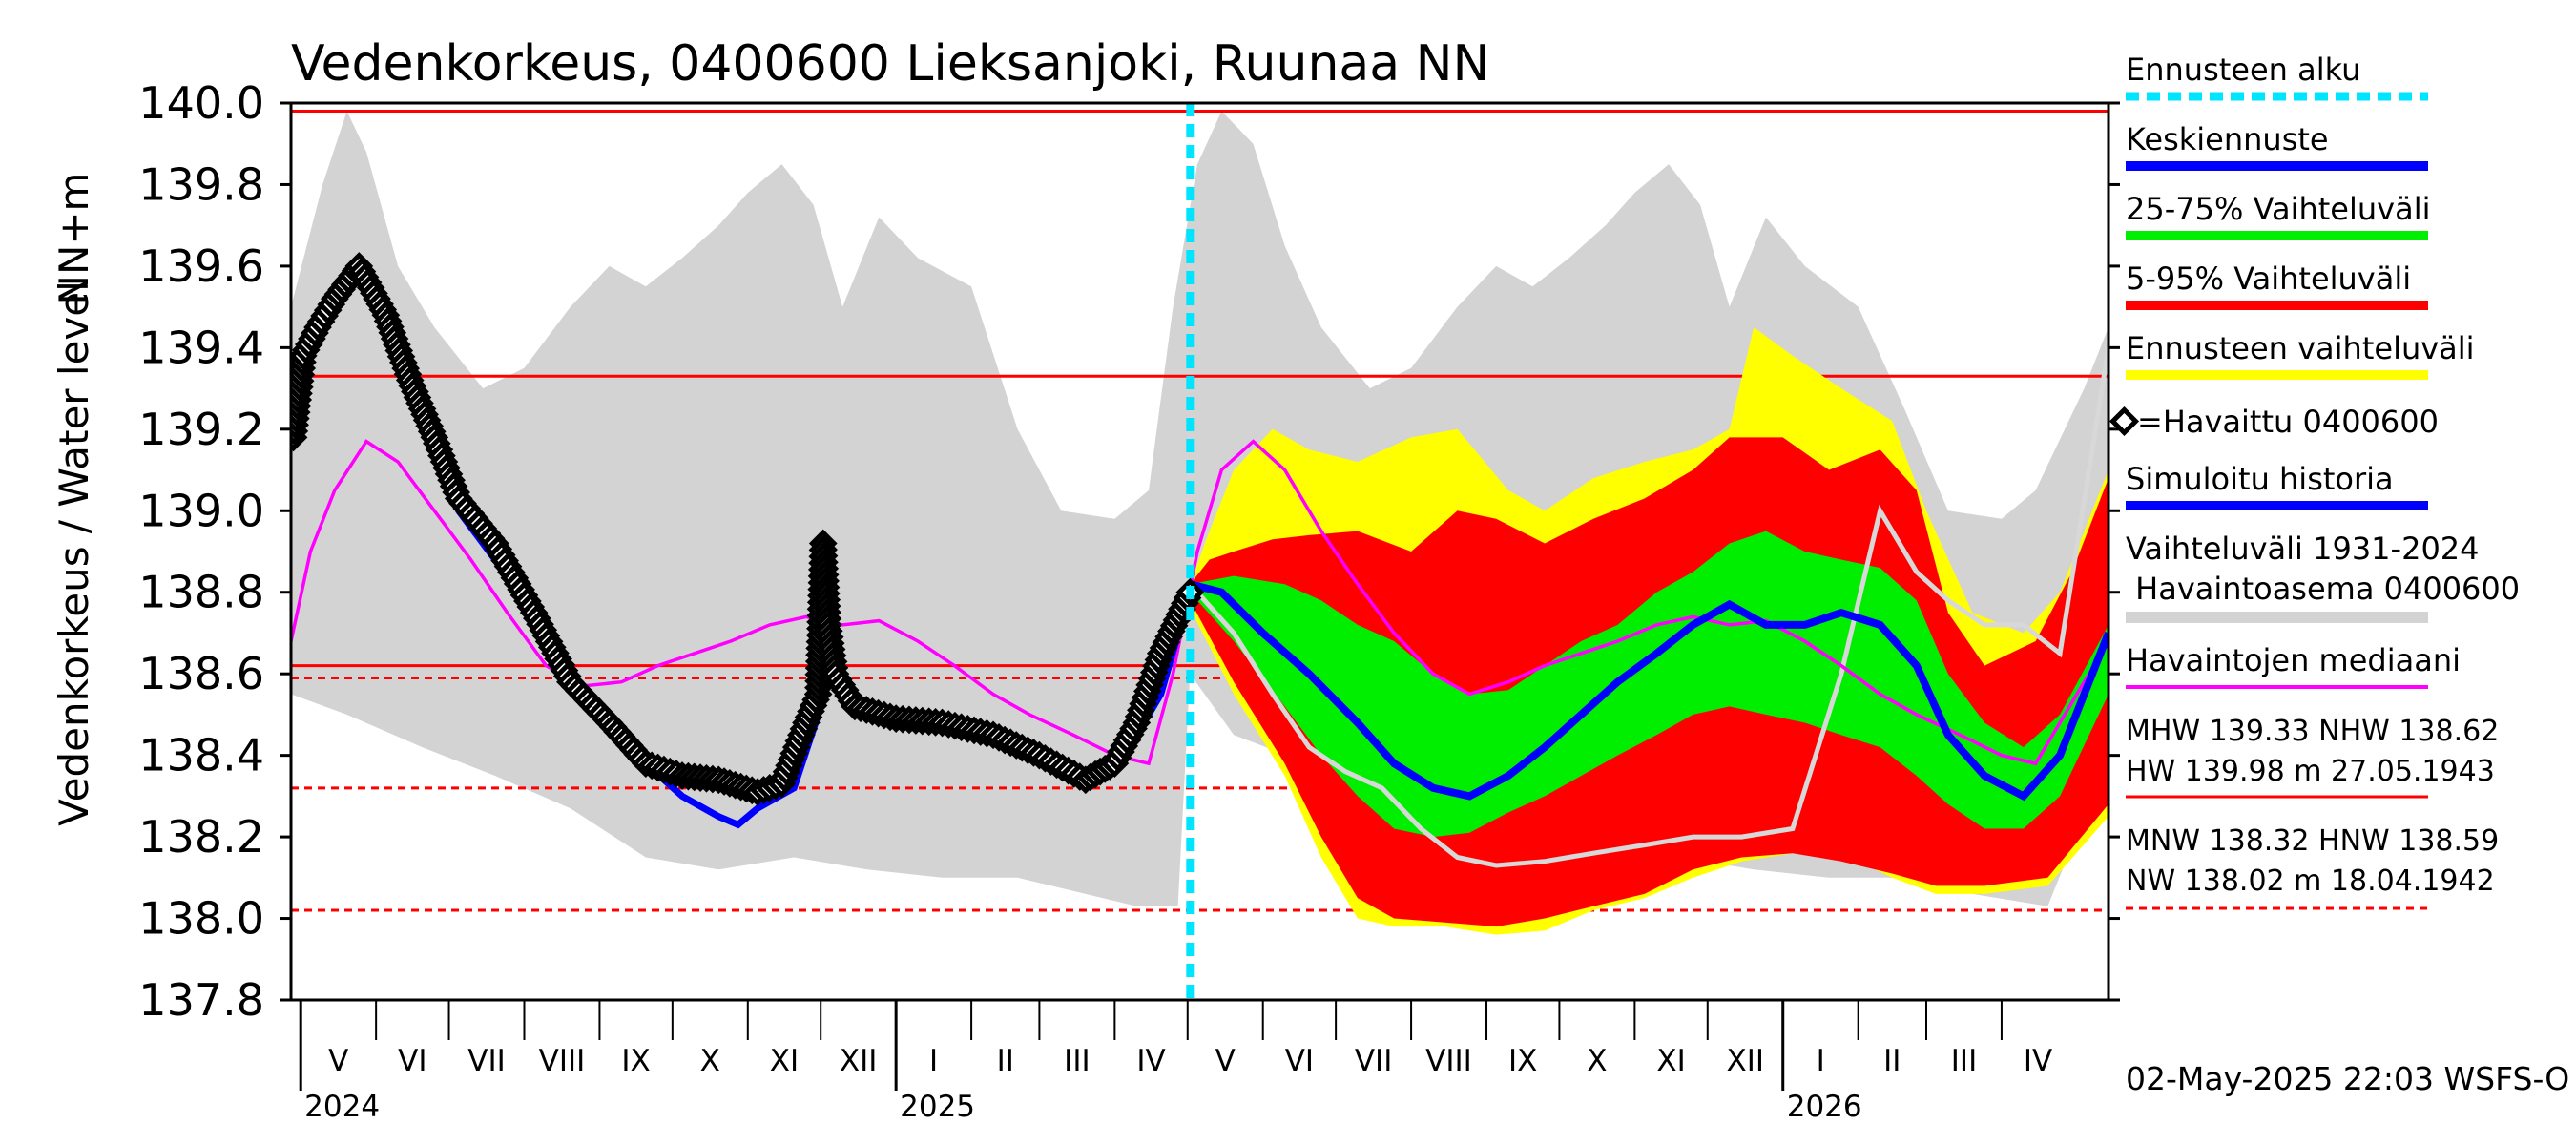 The height and width of the screenshot is (1145, 2576). I want to click on legend-label-median: Havaintojen mediaani, so click(2293, 660).